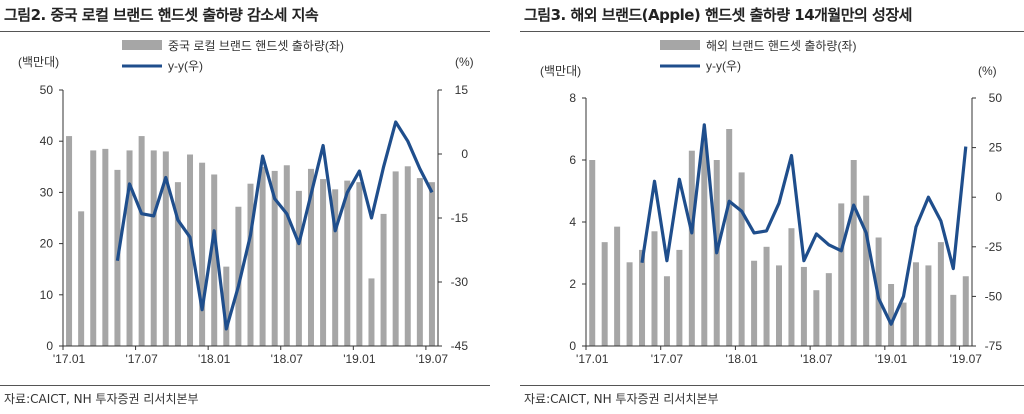 This screenshot has width=1024, height=414. I want to click on y-tick-label-right: -50, so click(994, 296).